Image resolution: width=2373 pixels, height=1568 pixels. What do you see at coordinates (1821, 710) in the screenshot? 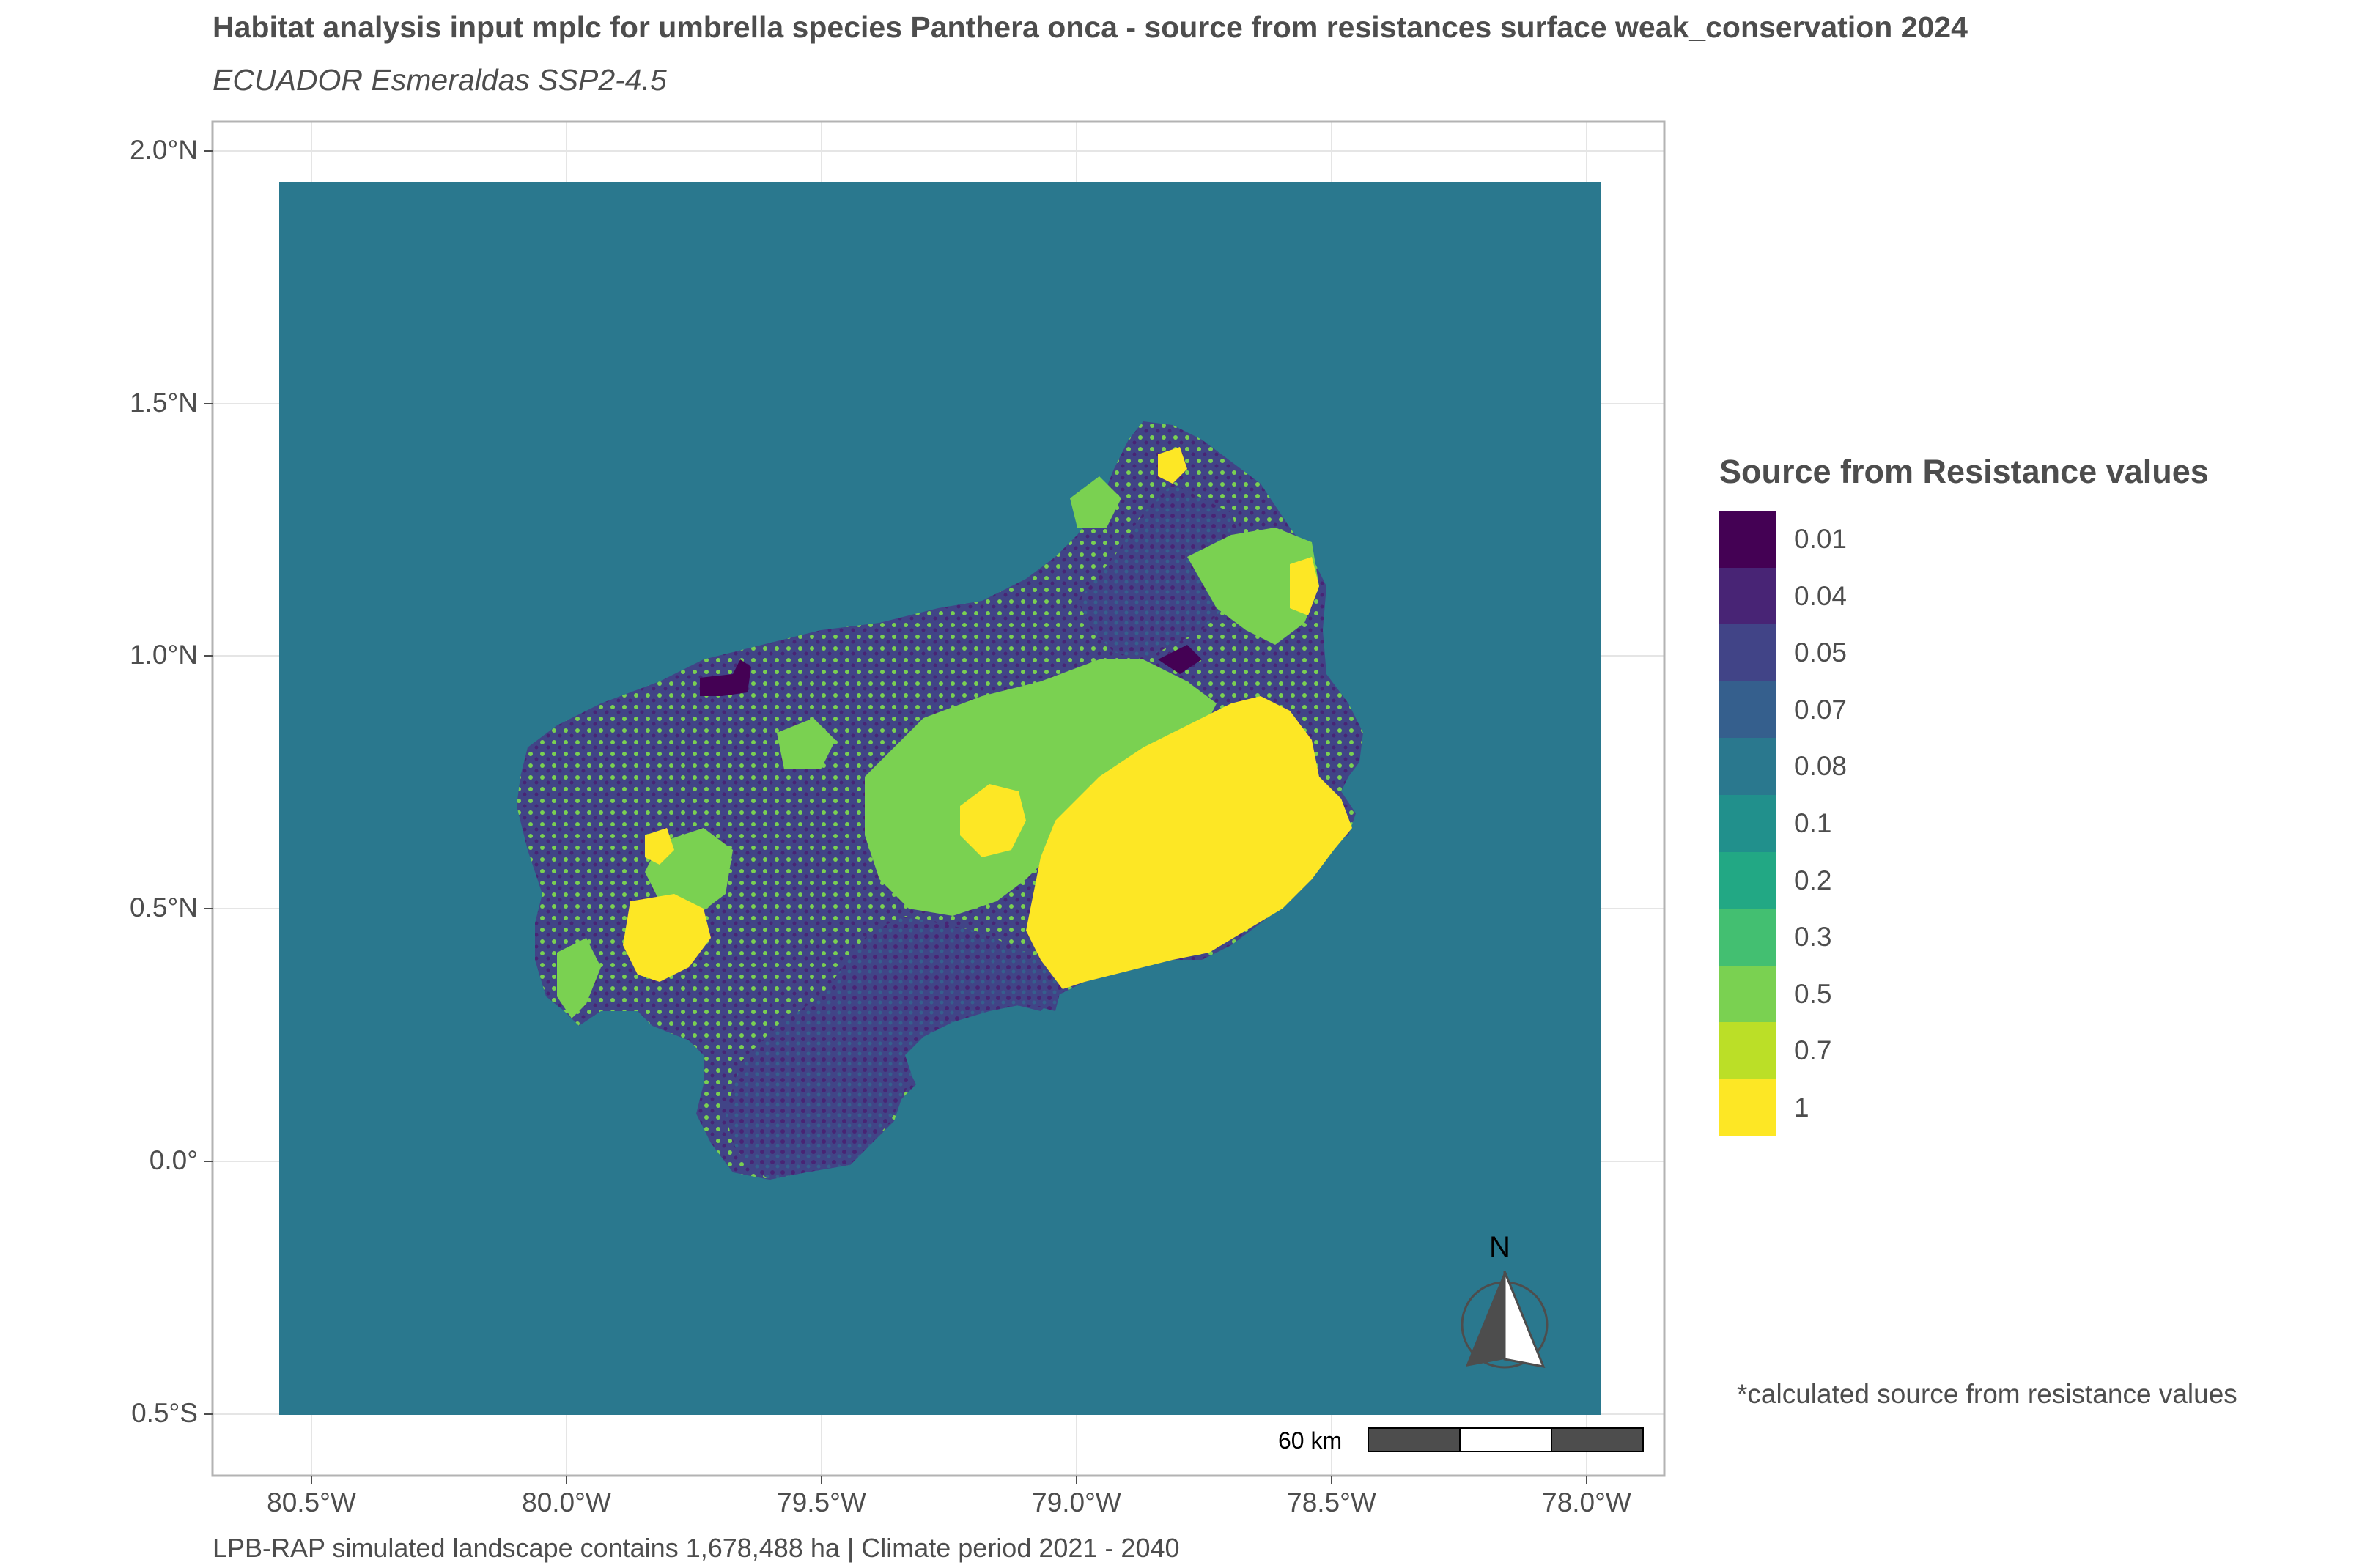
I see `legend-label: 0.07` at bounding box center [1821, 710].